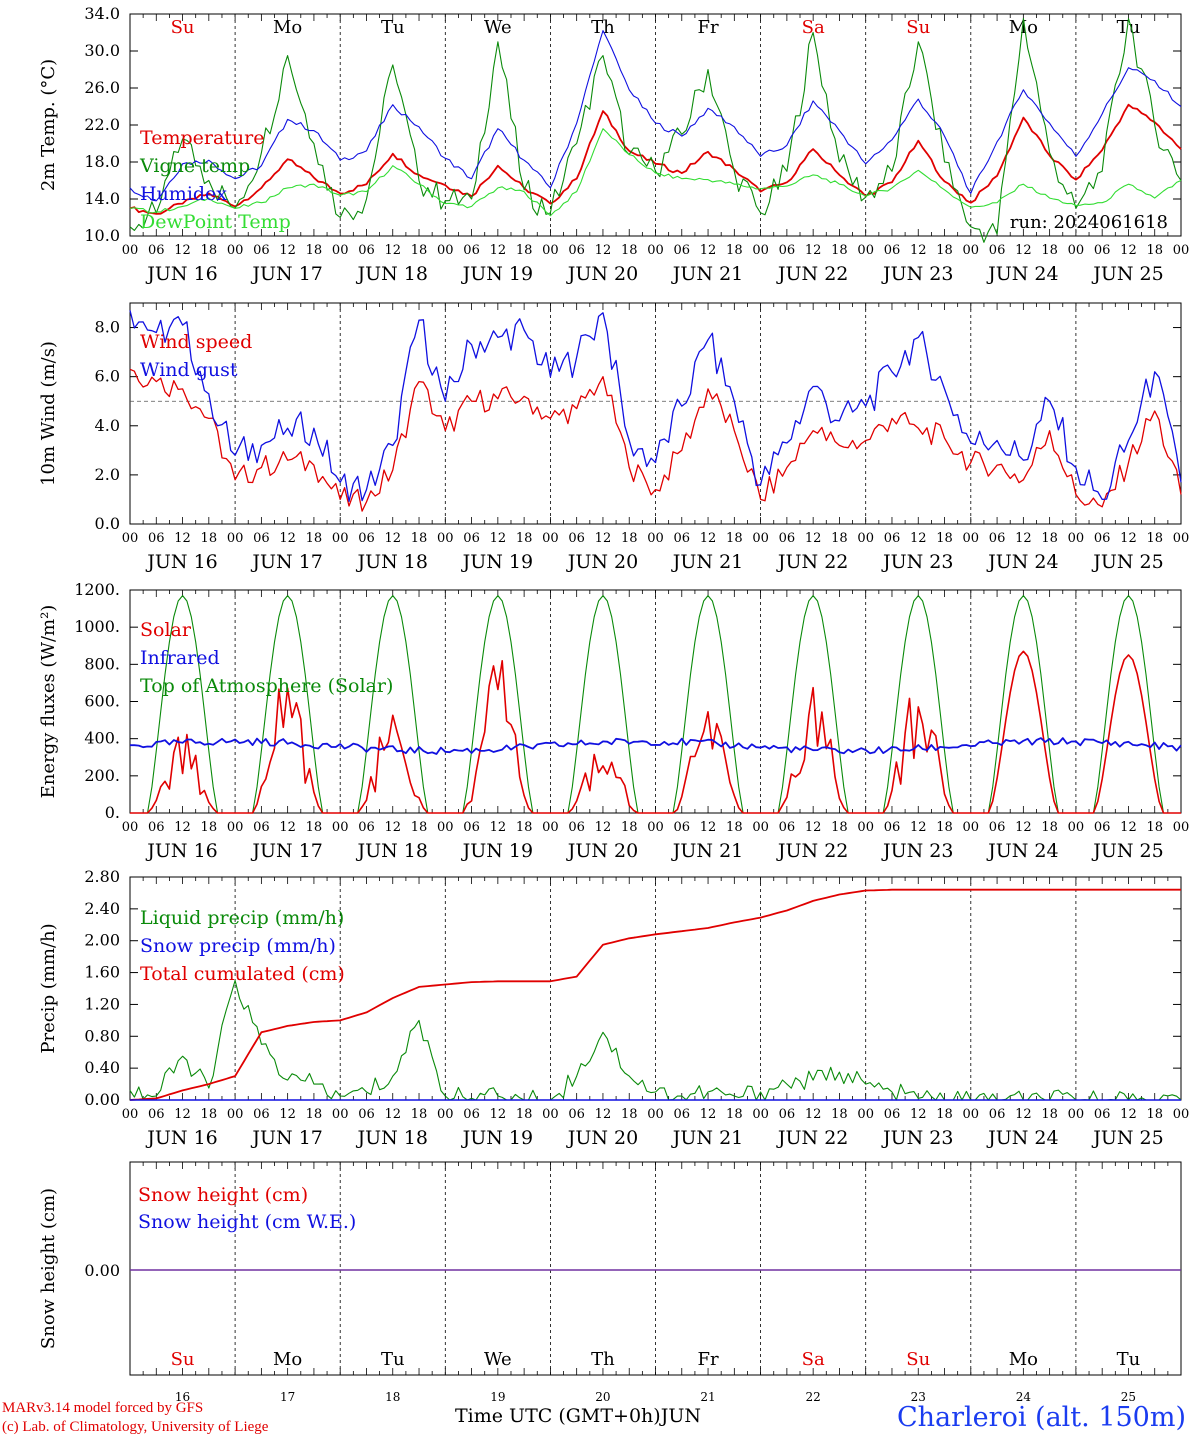 This screenshot has height=1440, width=1194. What do you see at coordinates (107, 327) in the screenshot?
I see `y-tick-label: 8.0` at bounding box center [107, 327].